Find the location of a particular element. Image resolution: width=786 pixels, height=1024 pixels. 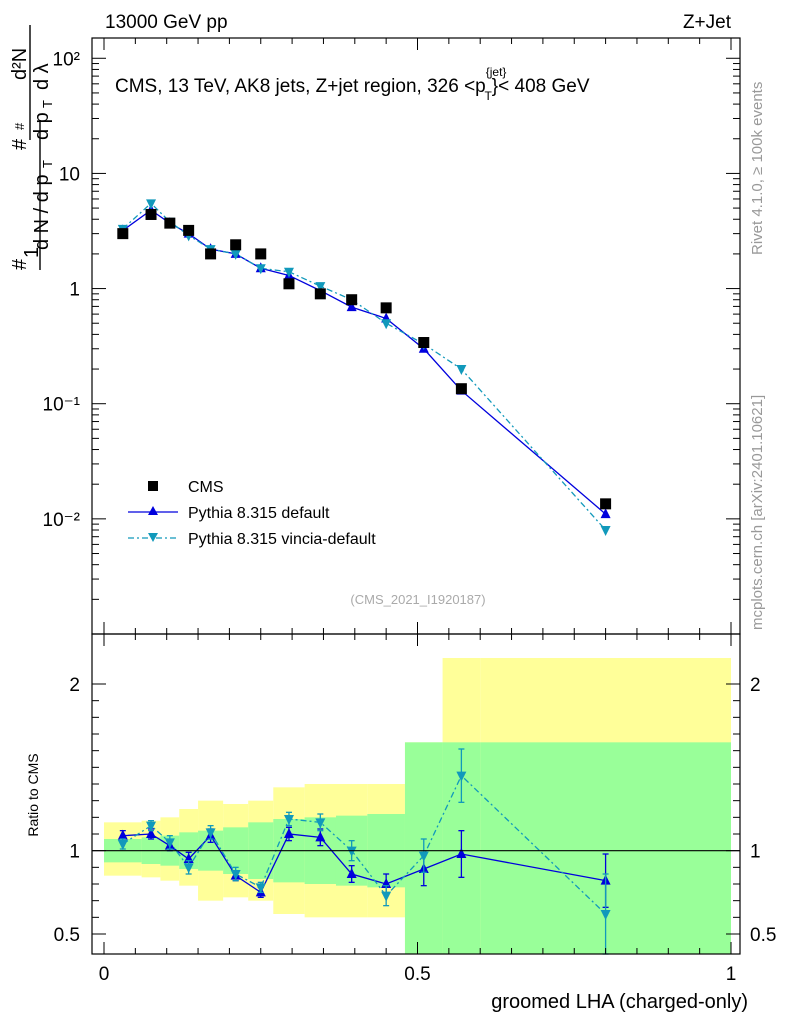

legend-default-marker is located at coordinates (153, 510).